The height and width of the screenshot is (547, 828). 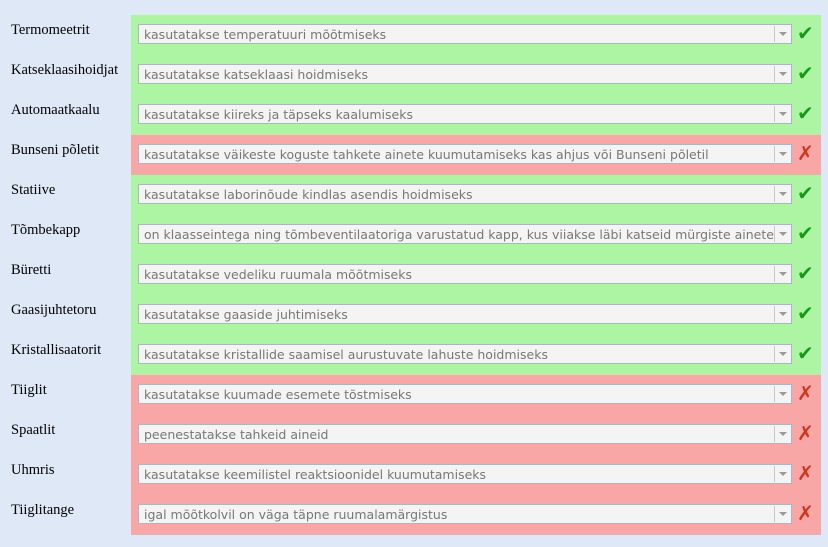 I want to click on term-label: Kristallisaatorit, so click(x=56, y=350).